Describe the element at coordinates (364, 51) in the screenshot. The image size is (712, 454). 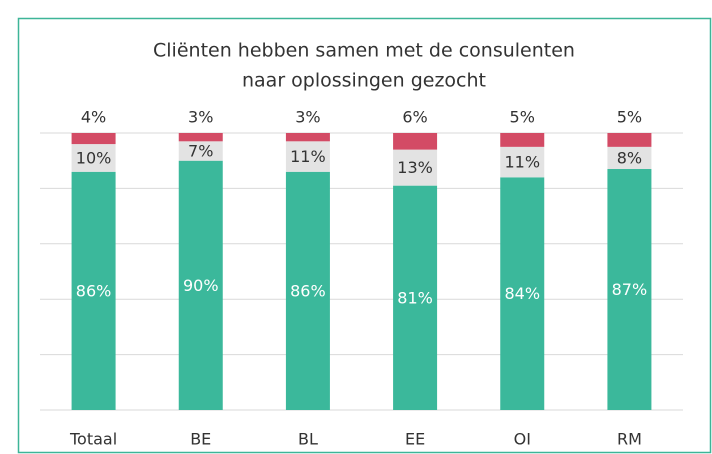
I see `chart-title: Cliënten hebben samen met de consulenten` at that location.